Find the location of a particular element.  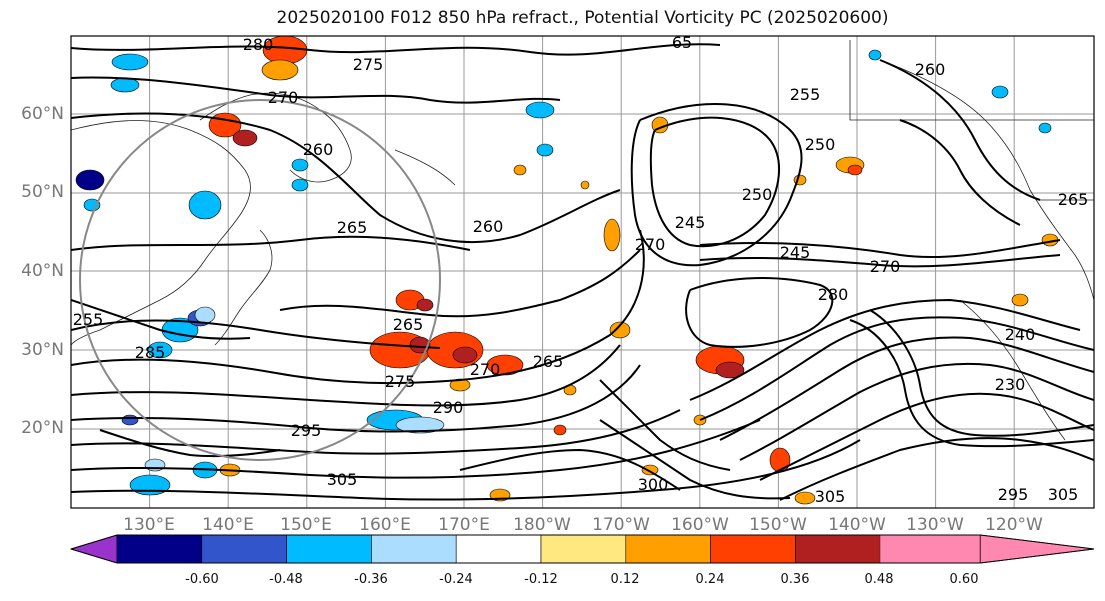

contour-label: 240 is located at coordinates (1020, 334).